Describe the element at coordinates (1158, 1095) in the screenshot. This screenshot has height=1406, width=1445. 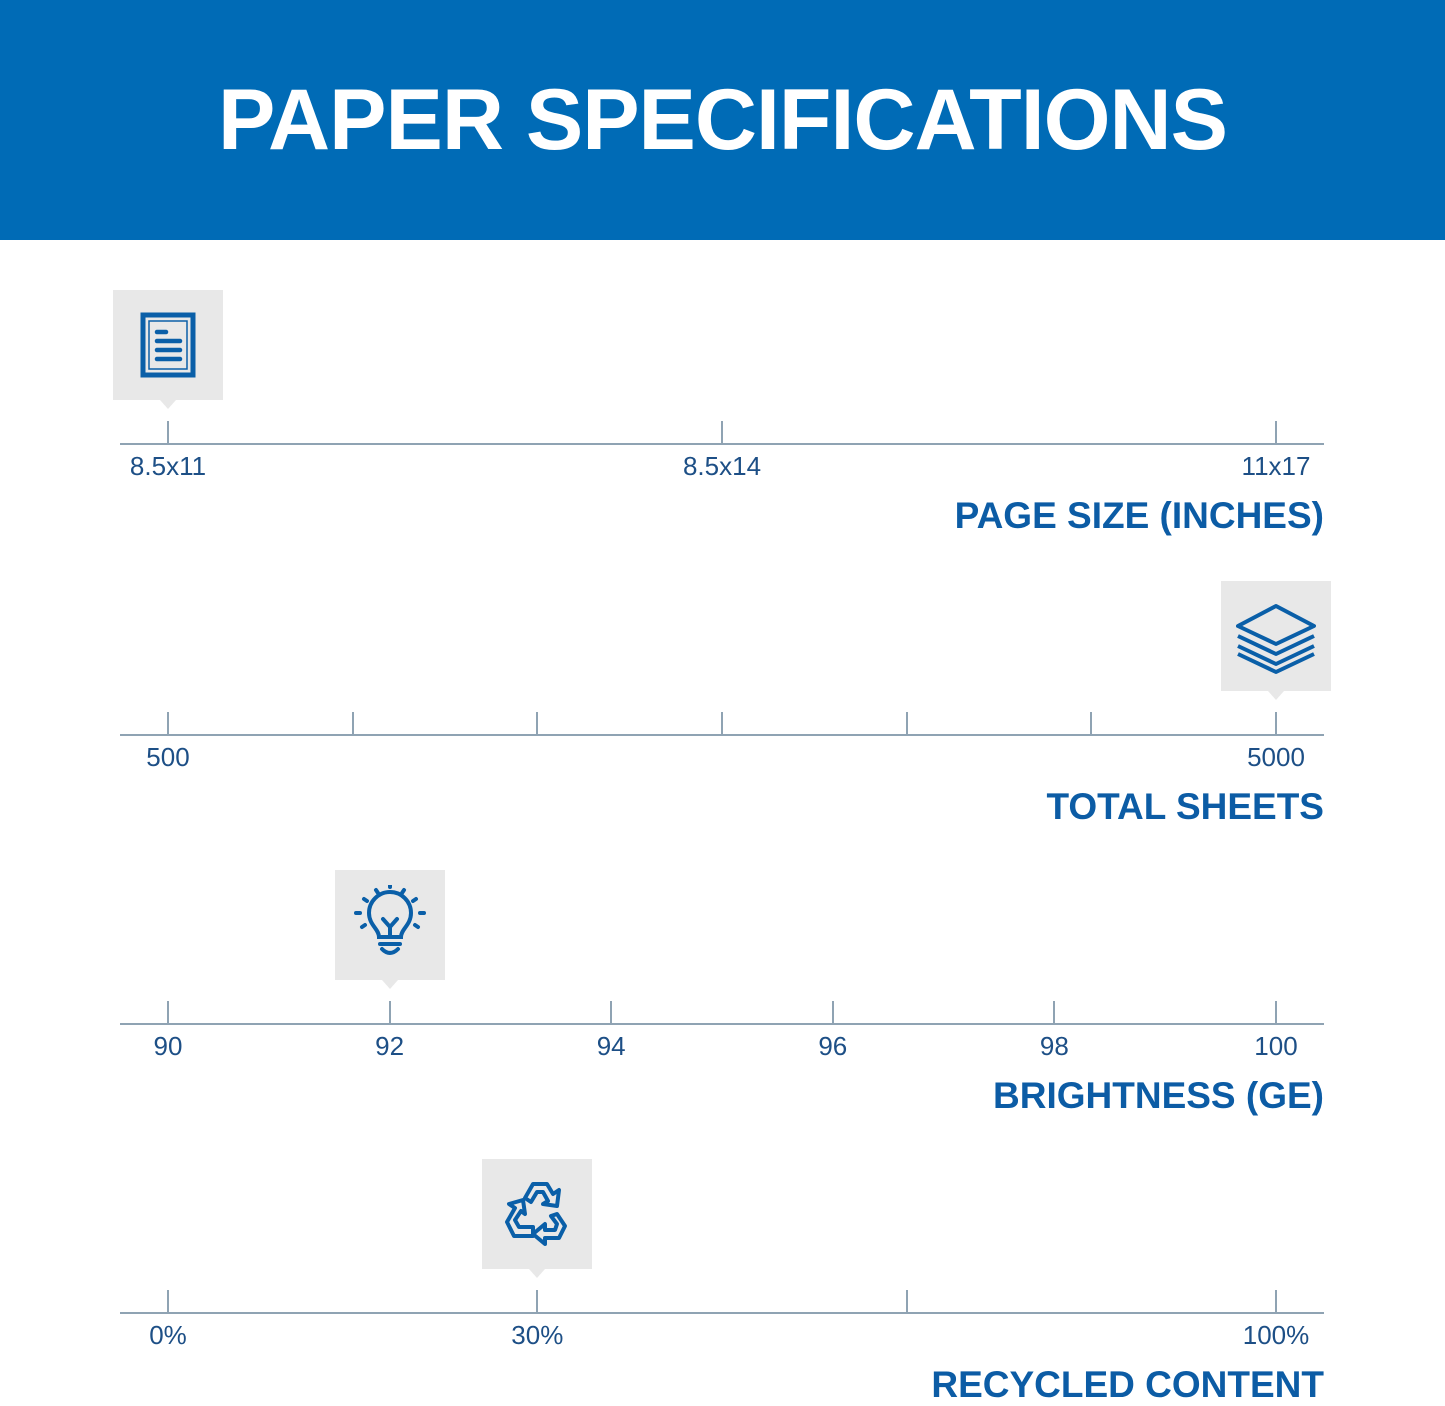
I see `scale-title: BRIGHTNESS (GE)` at that location.